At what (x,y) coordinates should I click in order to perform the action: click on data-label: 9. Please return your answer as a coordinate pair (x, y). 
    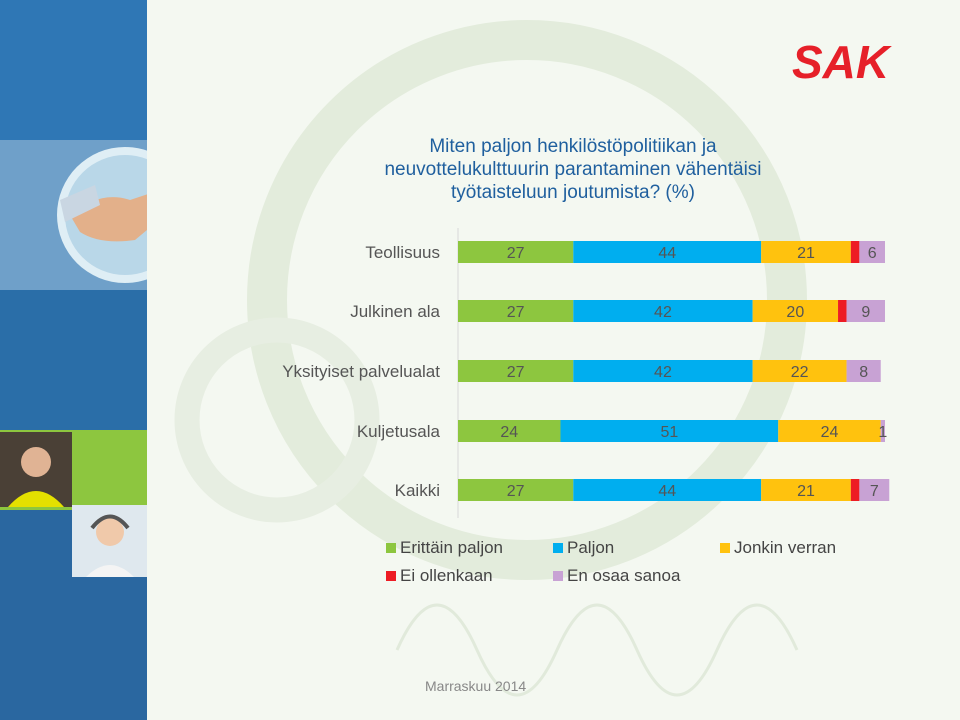
    Looking at the image, I should click on (865, 312).